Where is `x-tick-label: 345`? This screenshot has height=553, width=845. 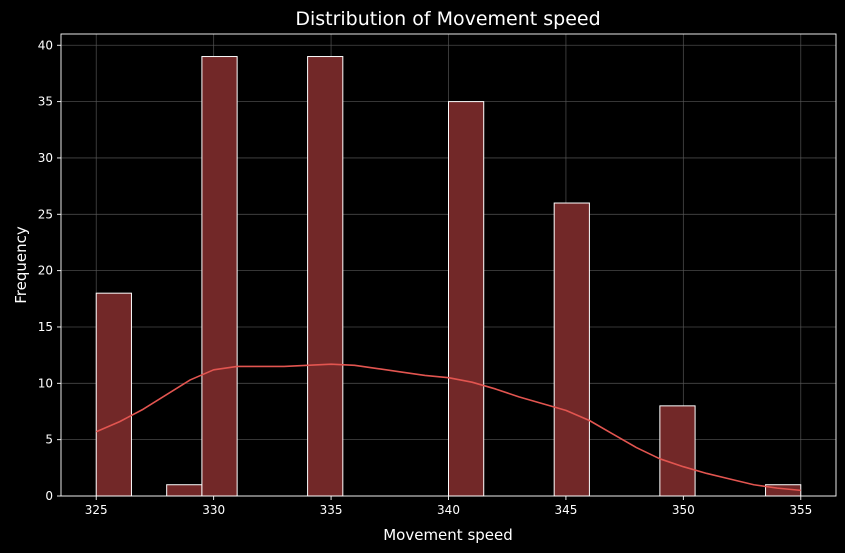 x-tick-label: 345 is located at coordinates (565, 510).